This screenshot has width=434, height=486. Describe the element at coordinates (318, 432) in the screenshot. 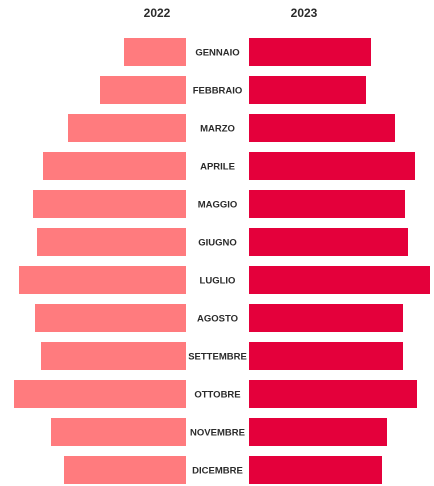

I see `bar-2023-novembre` at that location.